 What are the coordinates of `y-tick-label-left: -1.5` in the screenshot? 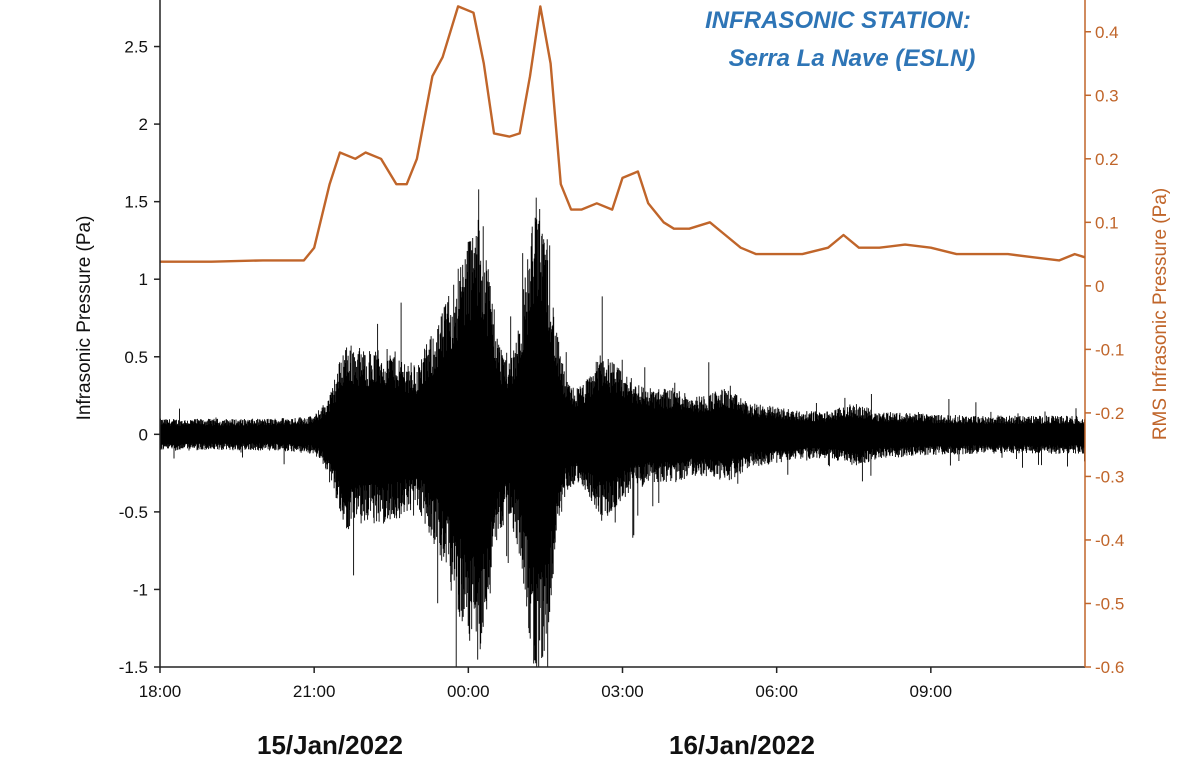 It's located at (133, 667).